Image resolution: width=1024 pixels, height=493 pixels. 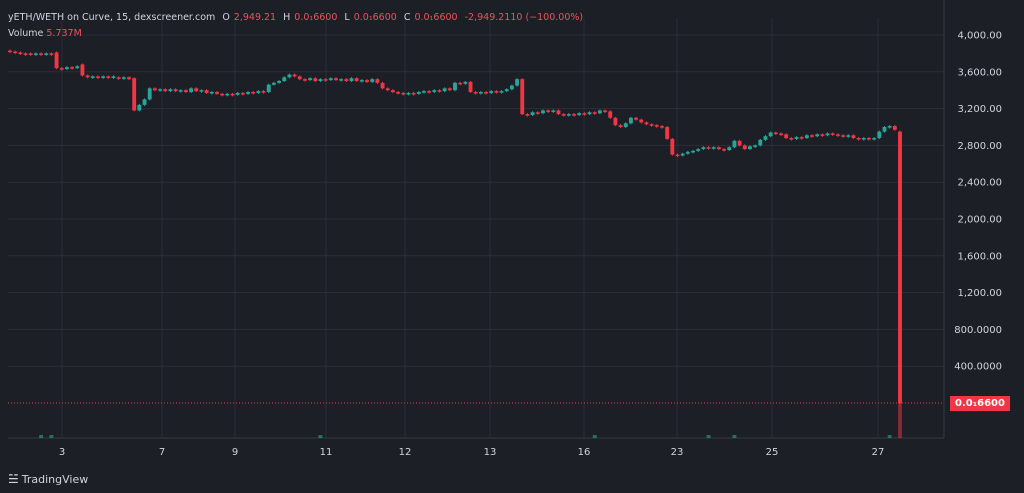 What do you see at coordinates (64, 33) in the screenshot?
I see `volume-value: 5.737M` at bounding box center [64, 33].